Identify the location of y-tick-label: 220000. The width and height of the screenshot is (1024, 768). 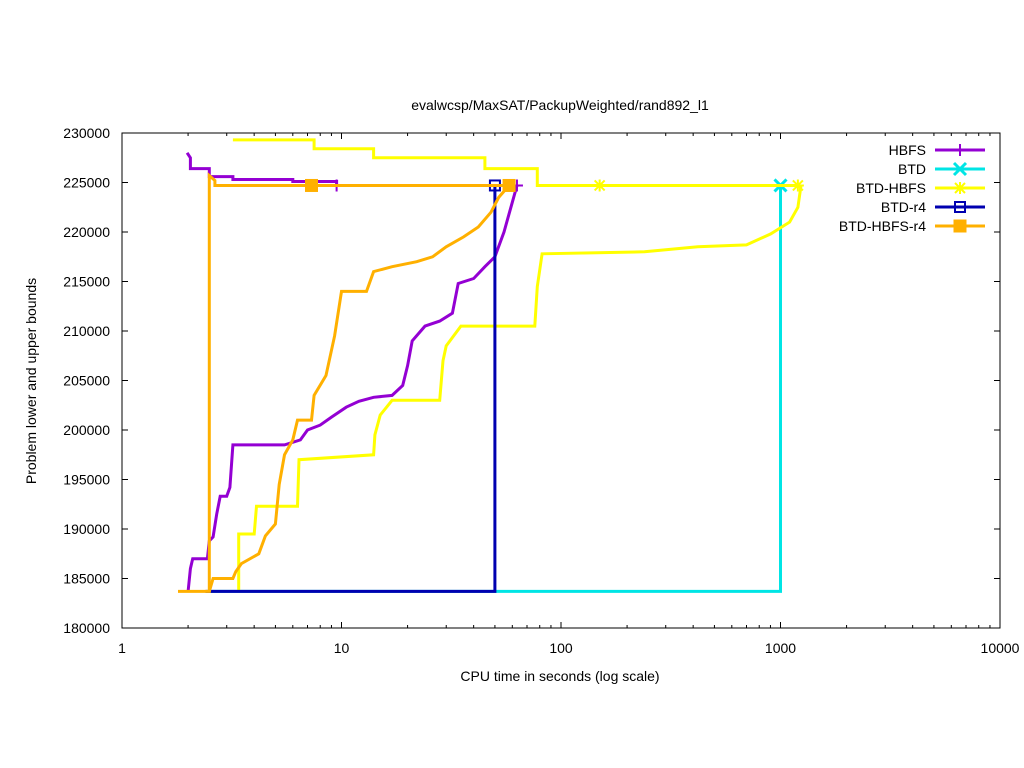
(86, 232).